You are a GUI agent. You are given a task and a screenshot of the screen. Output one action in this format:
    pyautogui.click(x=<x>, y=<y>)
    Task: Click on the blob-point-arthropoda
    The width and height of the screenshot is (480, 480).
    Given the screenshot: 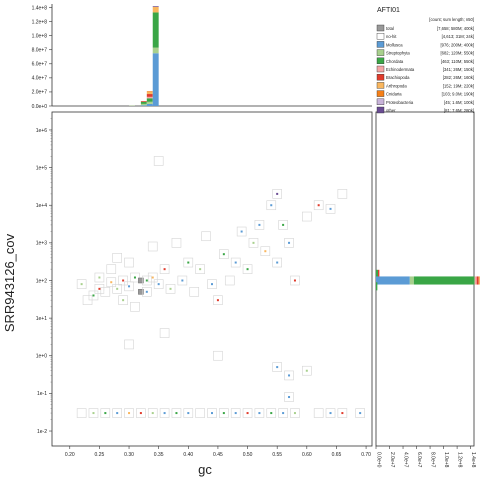 What is the action you would take?
    pyautogui.click(x=265, y=251)
    